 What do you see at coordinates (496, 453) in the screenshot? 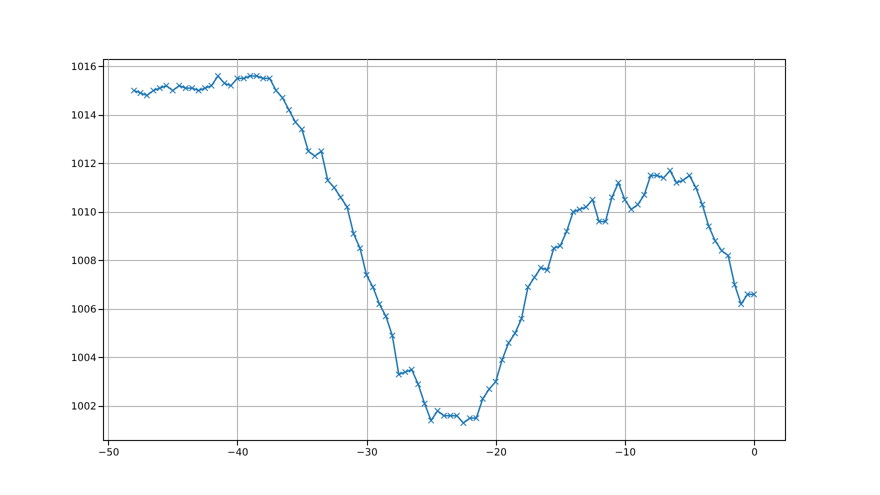
I see `x-tick-label: −20` at bounding box center [496, 453].